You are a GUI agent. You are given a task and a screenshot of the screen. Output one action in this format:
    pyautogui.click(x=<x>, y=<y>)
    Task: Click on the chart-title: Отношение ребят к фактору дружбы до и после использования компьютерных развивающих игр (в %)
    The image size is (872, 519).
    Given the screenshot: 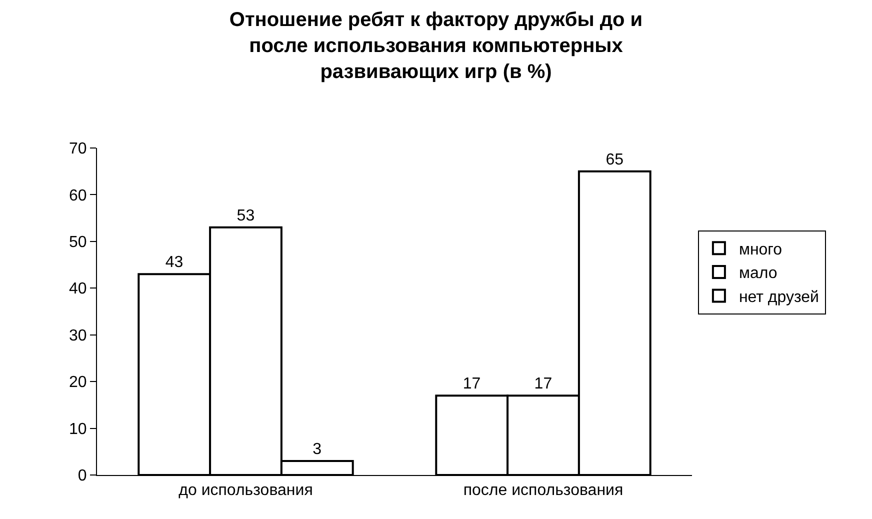 What is the action you would take?
    pyautogui.click(x=436, y=45)
    